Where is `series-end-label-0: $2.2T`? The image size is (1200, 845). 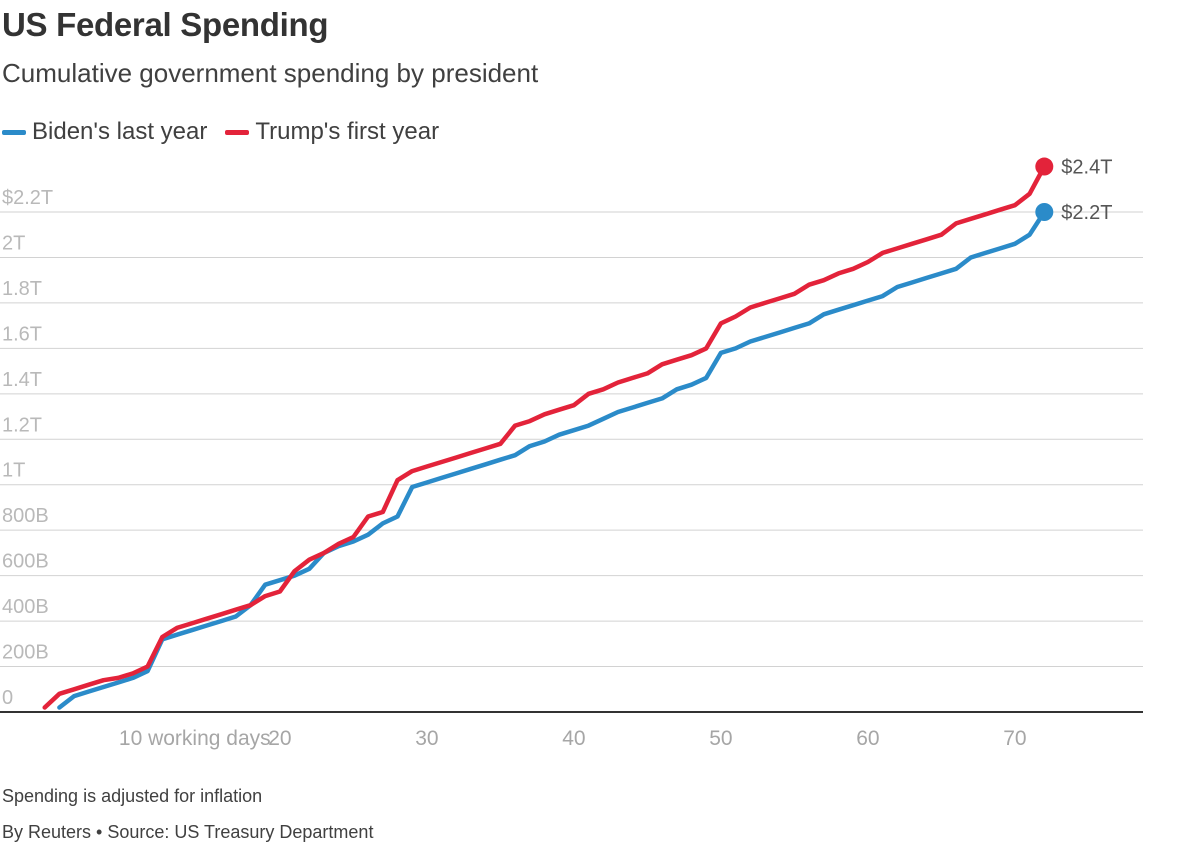
series-end-label-0: $2.2T is located at coordinates (1086, 213).